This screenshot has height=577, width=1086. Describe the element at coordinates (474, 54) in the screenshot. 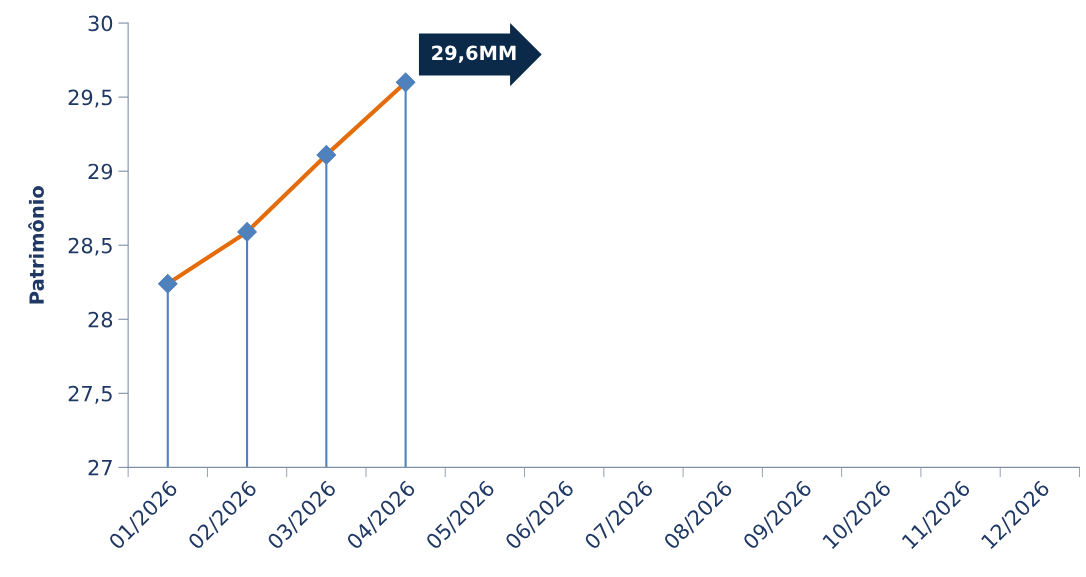

I see `annotation: 29,6MM` at that location.